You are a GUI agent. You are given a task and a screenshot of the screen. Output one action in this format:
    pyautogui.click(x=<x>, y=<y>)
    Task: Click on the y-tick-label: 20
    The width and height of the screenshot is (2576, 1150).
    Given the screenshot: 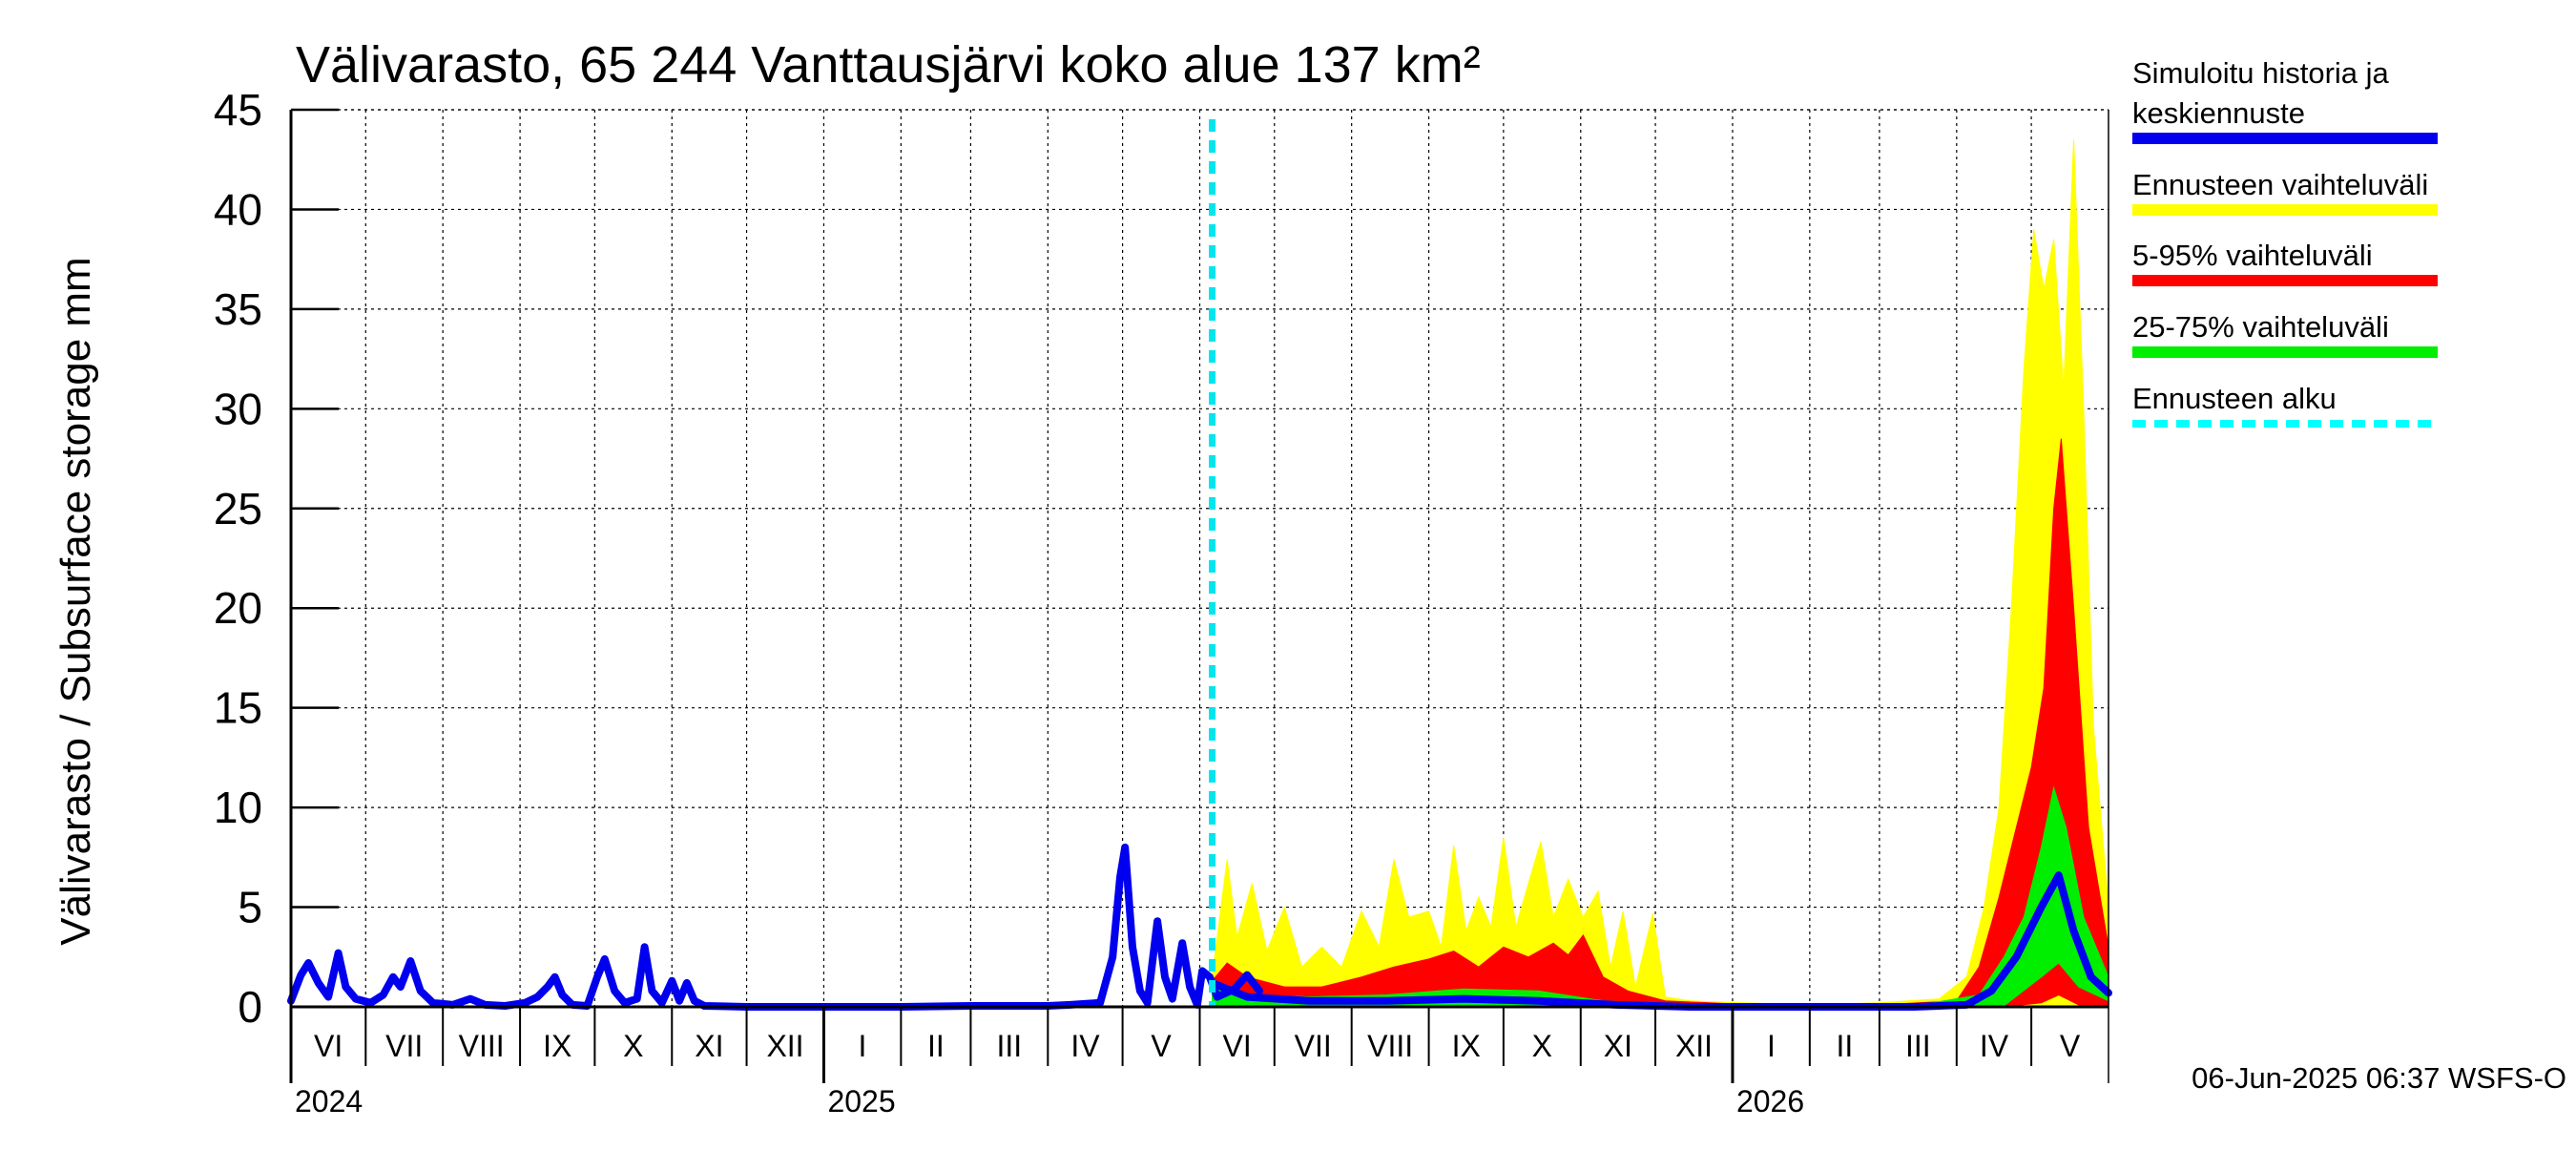 What is the action you would take?
    pyautogui.click(x=238, y=608)
    